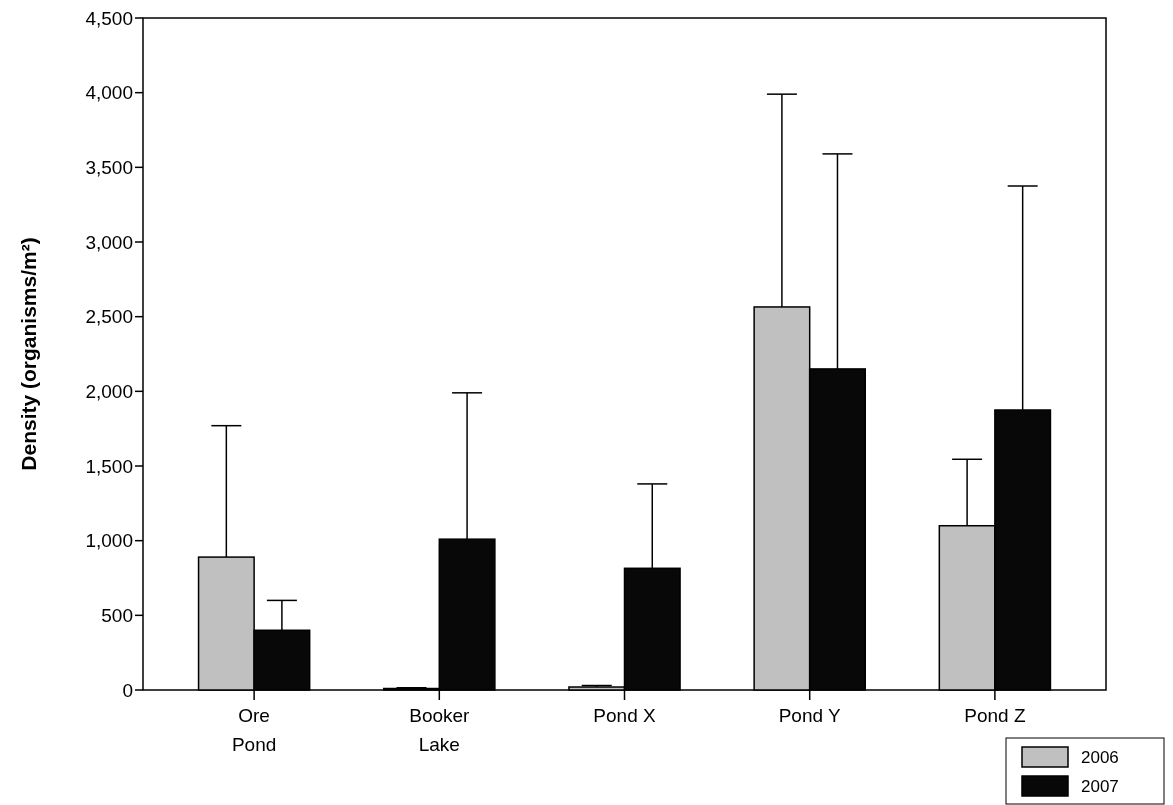 The height and width of the screenshot is (805, 1173). I want to click on x-tick-label: Booker Lake, so click(440, 730).